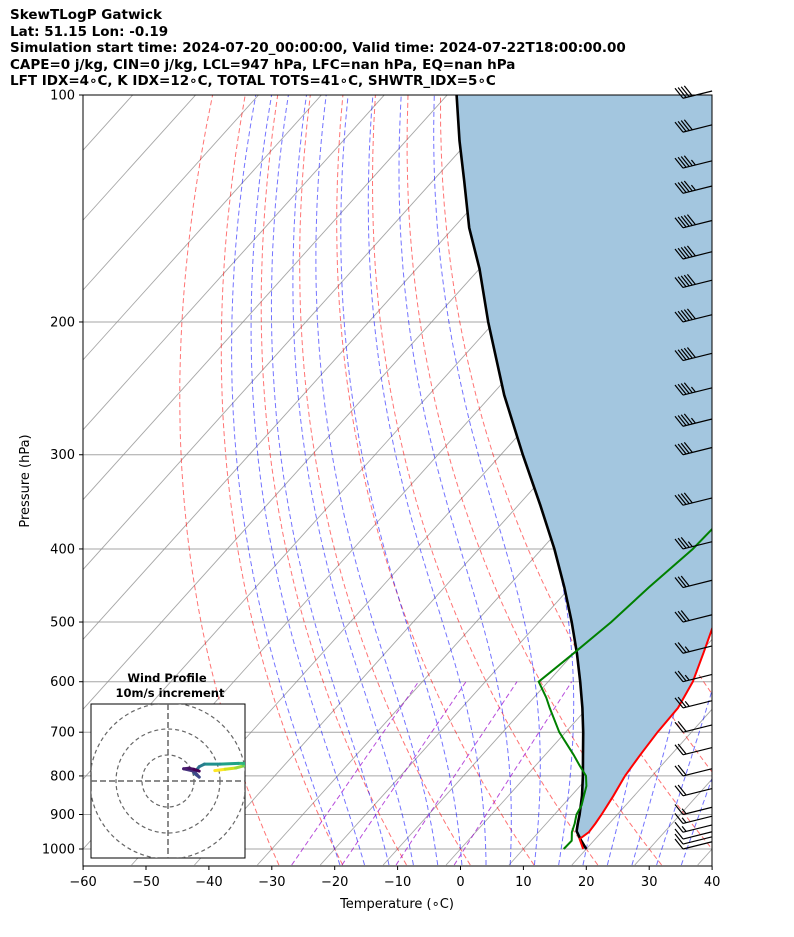 The image size is (794, 937). What do you see at coordinates (712, 882) in the screenshot?
I see `x-tick-label: 40` at bounding box center [712, 882].